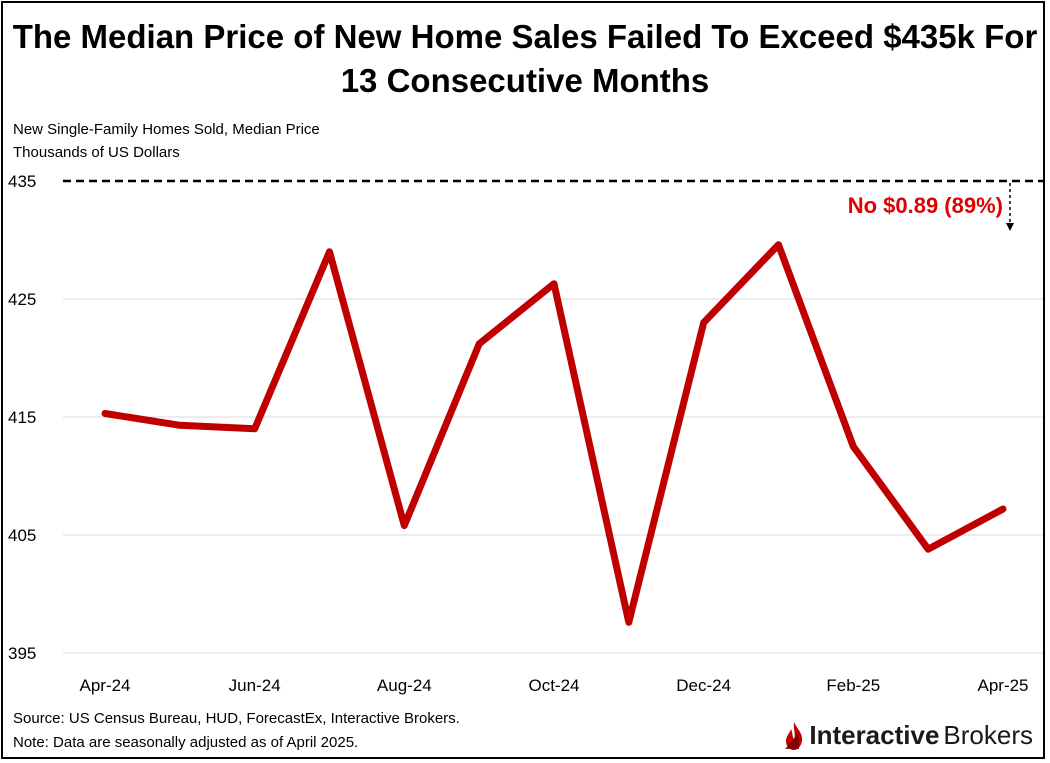  What do you see at coordinates (104, 685) in the screenshot?
I see `x-tick-label-Apr-24: Apr-24` at bounding box center [104, 685].